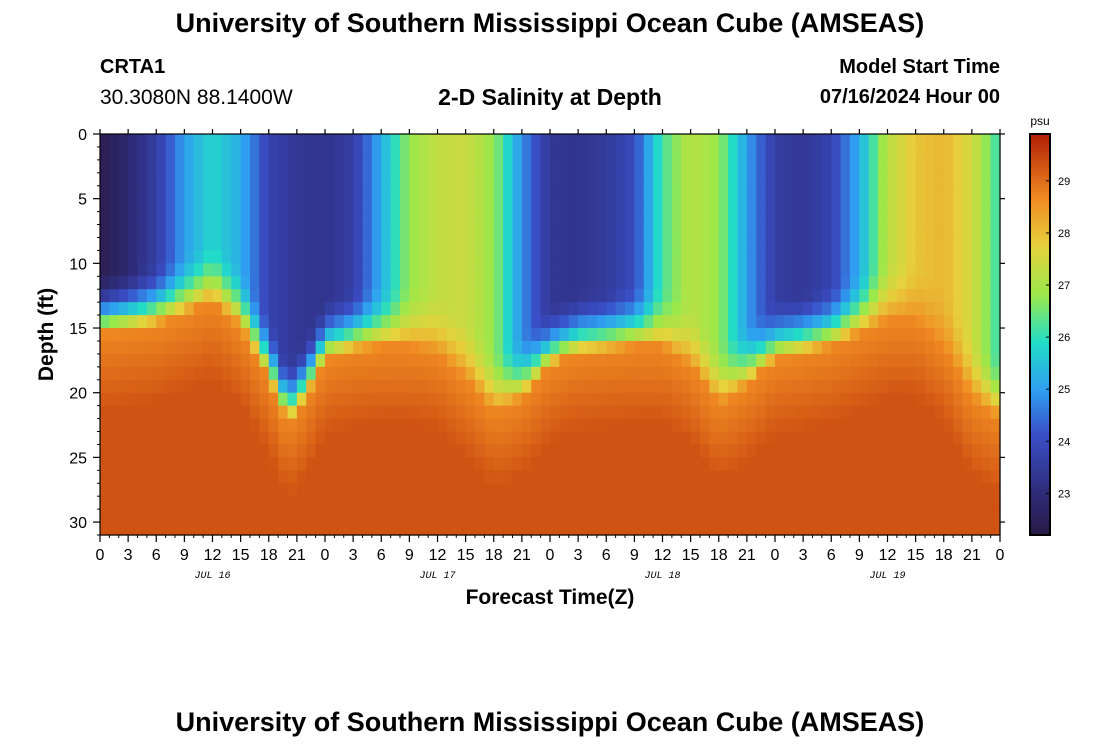 Image resolution: width=1100 pixels, height=750 pixels. Describe the element at coordinates (438, 555) in the screenshot. I see `x-tick-label: 12` at that location.